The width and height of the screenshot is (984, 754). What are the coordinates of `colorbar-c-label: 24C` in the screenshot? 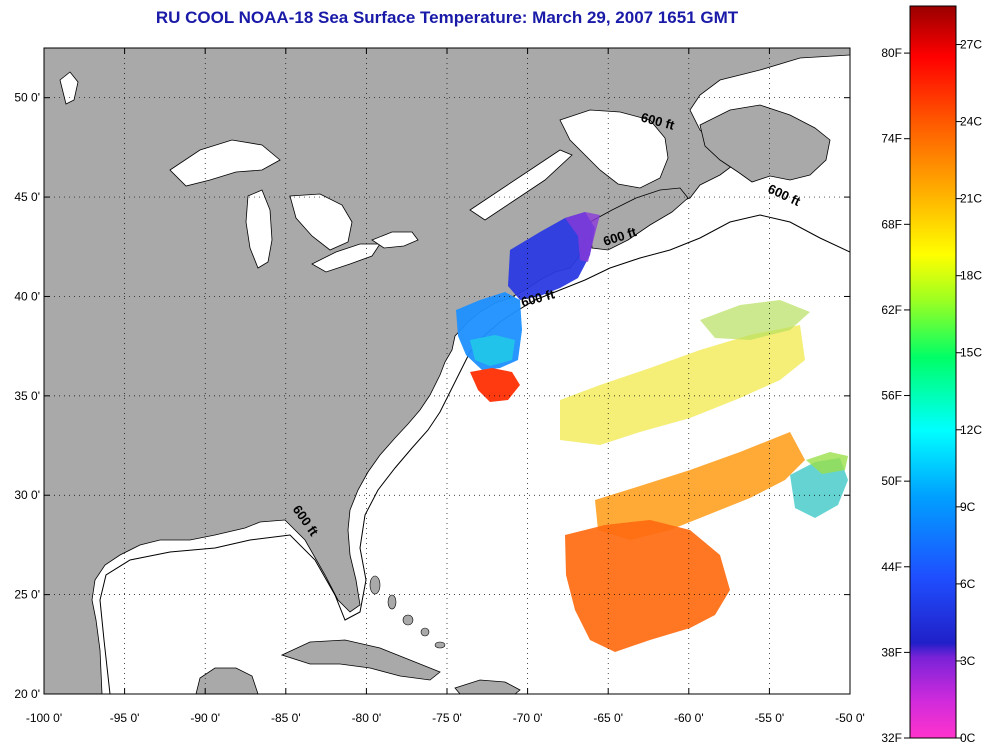 It's located at (971, 122).